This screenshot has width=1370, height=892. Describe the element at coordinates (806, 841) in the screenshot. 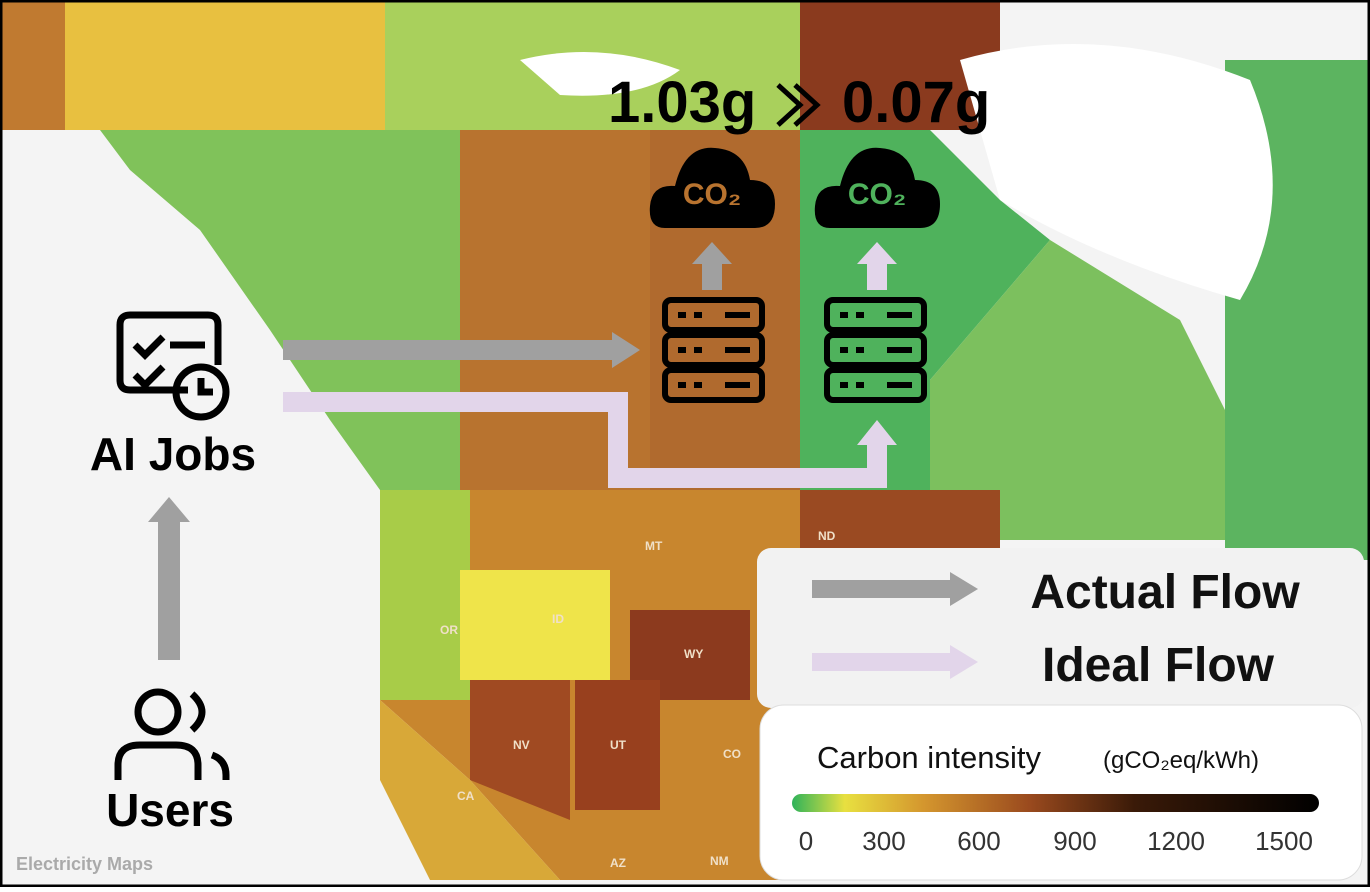

I see `colorbar-tick-label: 0` at that location.